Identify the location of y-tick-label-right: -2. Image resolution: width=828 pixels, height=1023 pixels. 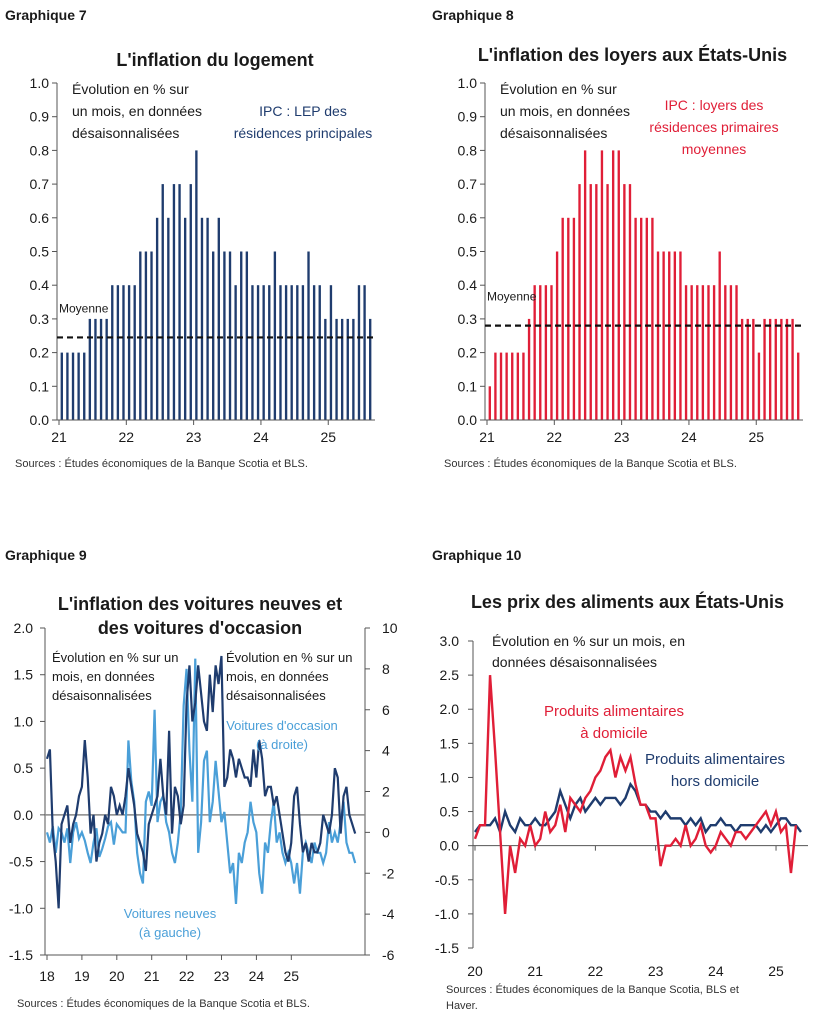
(388, 873).